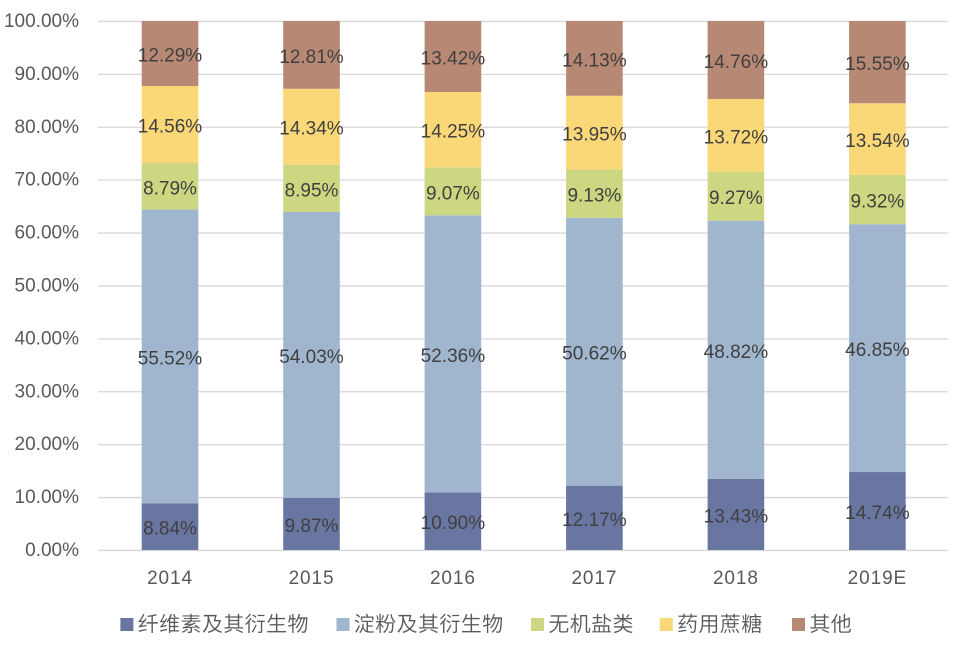  What do you see at coordinates (311, 57) in the screenshot?
I see `svg-text: 12.81%` at bounding box center [311, 57].